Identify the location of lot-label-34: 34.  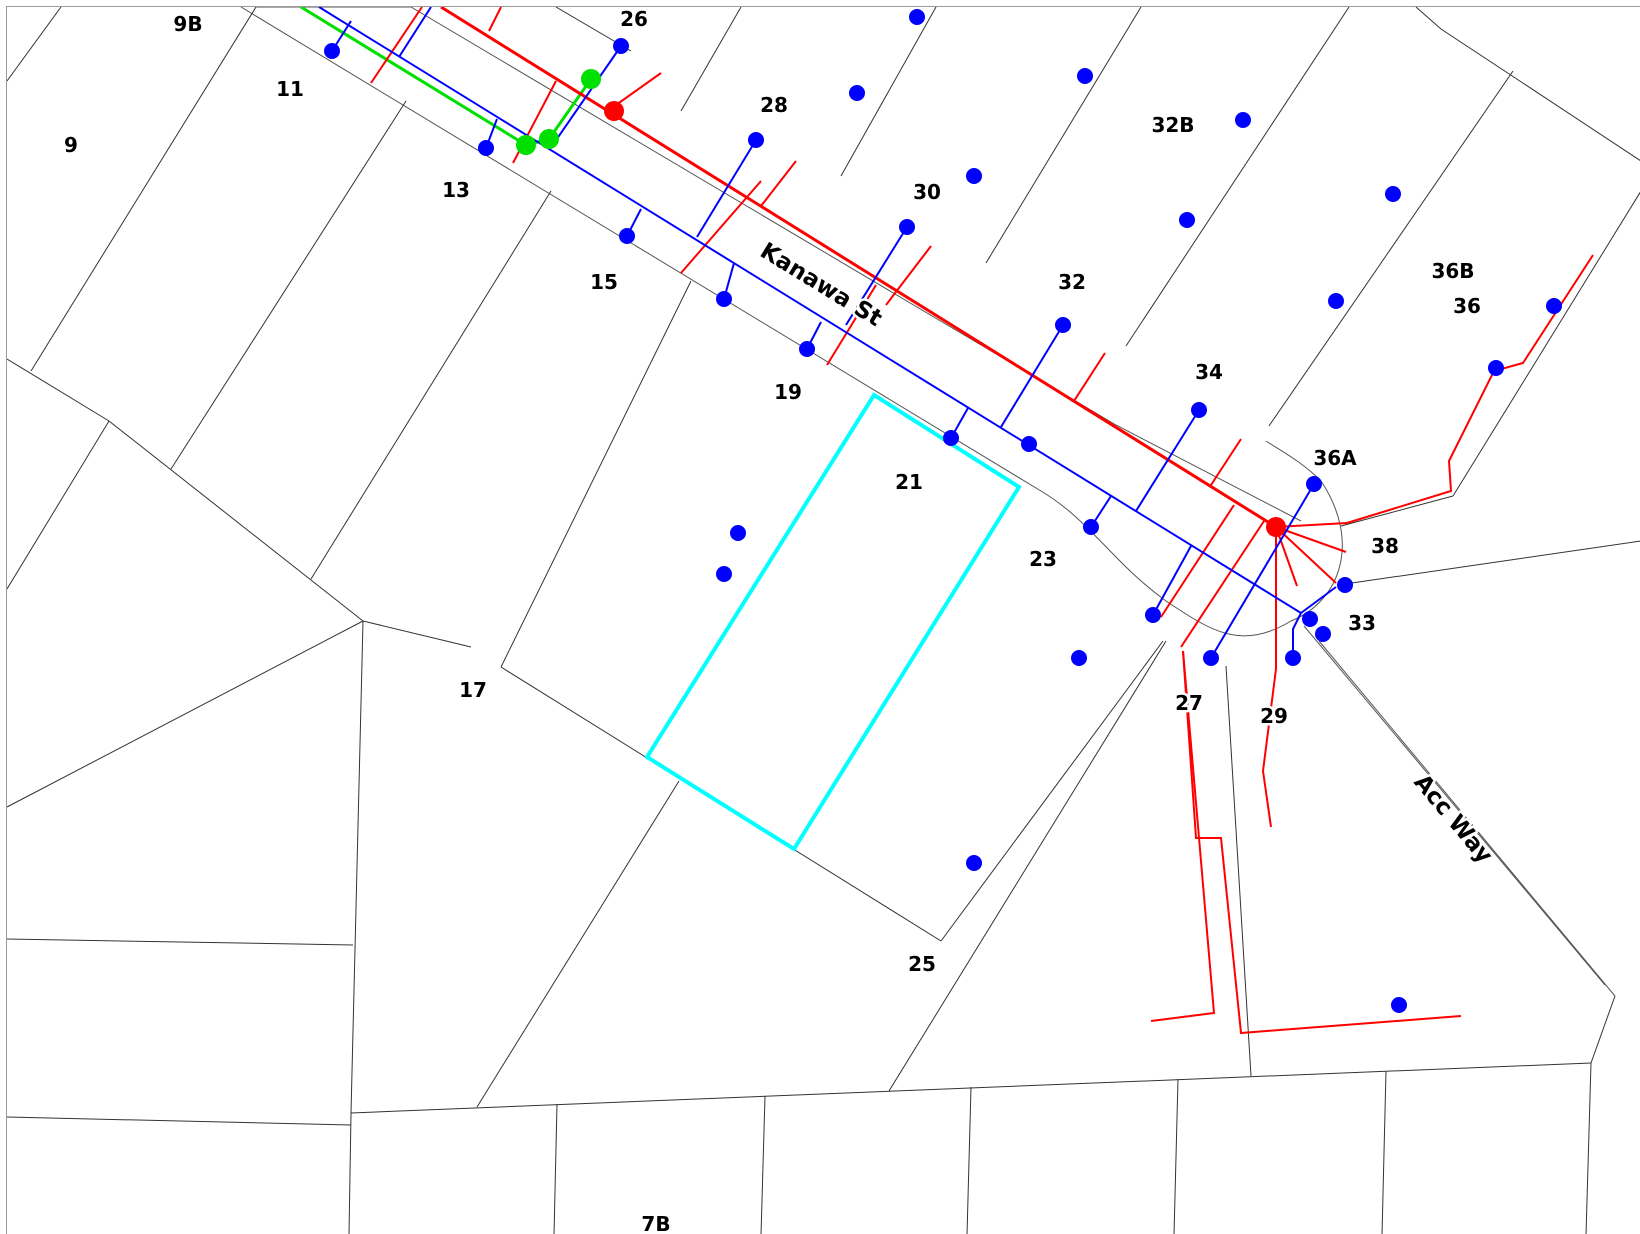
(1209, 372).